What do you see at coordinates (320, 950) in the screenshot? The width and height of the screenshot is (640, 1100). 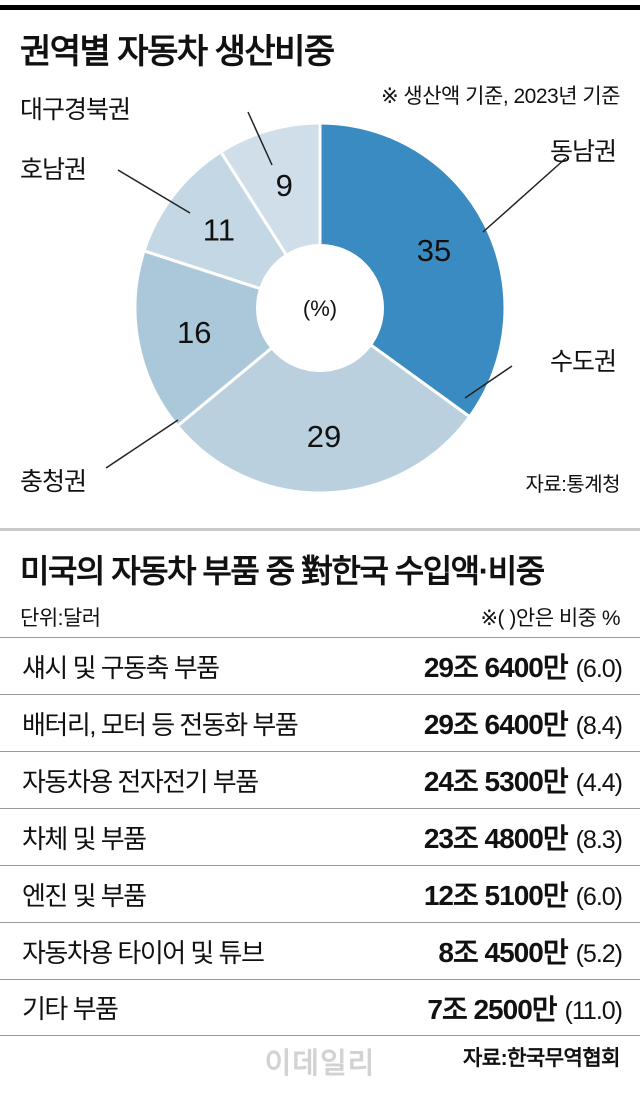 I see `table-row: 자동차용 타이어 및 튜브 8조 4500만 (5.2)` at bounding box center [320, 950].